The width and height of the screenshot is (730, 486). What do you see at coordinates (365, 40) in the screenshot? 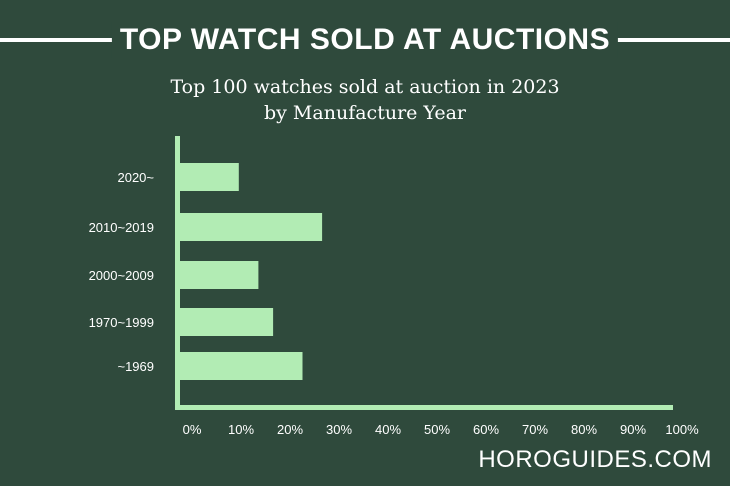
I see `banner-title: TOP WATCH SOLD AT AUCTIONS` at bounding box center [365, 40].